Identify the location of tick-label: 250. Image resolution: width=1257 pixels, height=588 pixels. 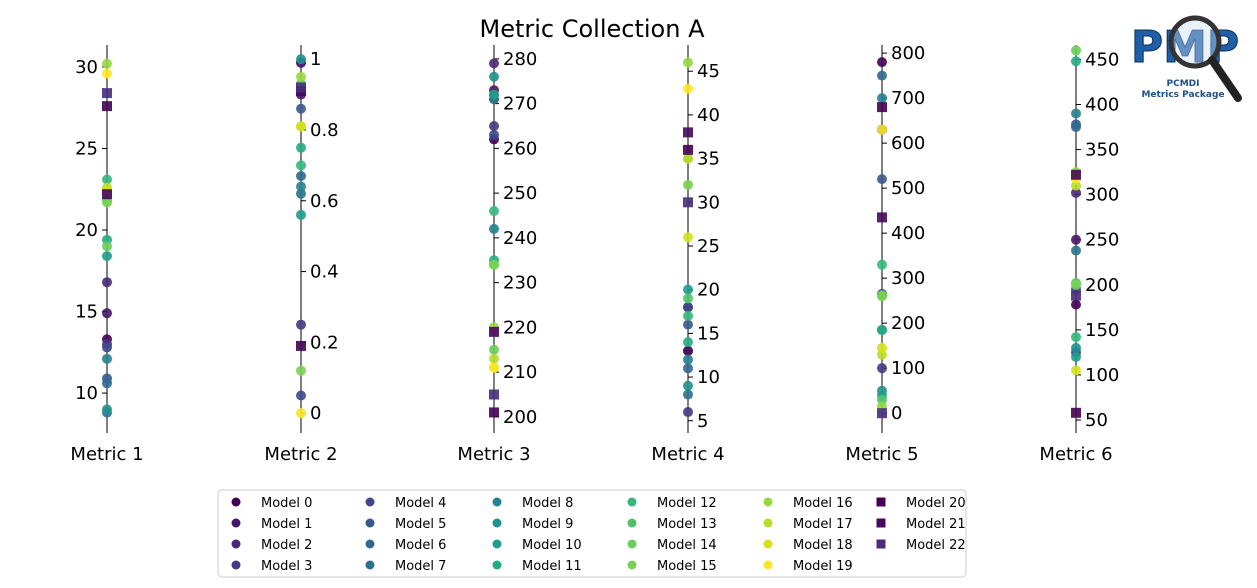
(520, 193).